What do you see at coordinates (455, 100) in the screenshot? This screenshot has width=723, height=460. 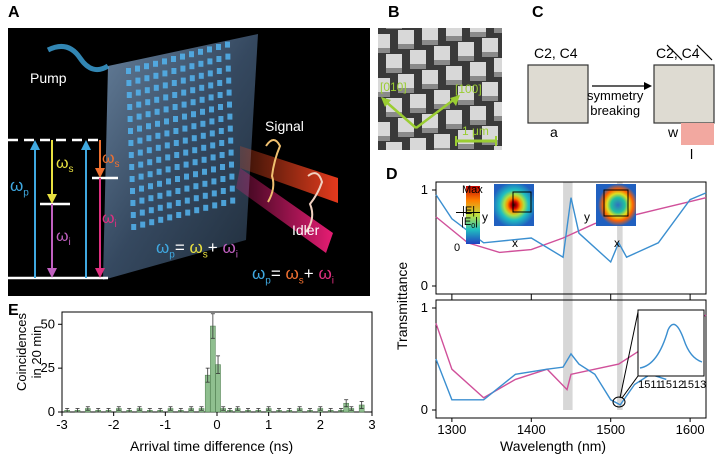 I see `direction-100-arrowhead` at bounding box center [455, 100].